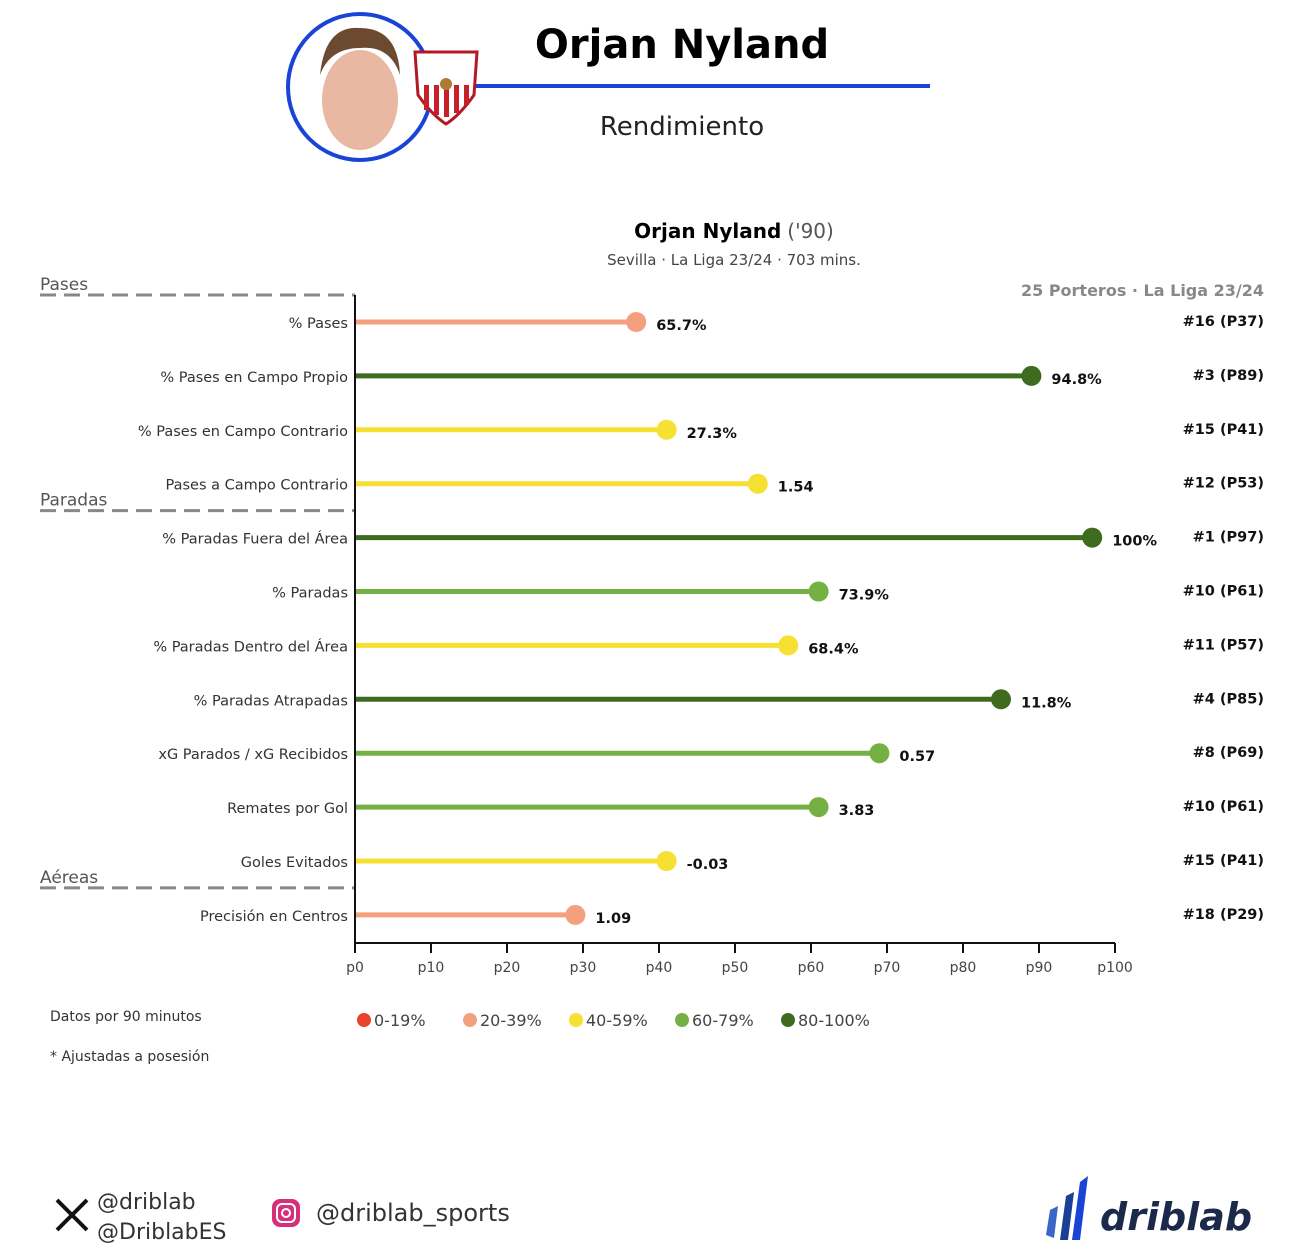 The width and height of the screenshot is (1310, 1259). Describe the element at coordinates (162, 1232) in the screenshot. I see `x-handle-2: @DriblabES` at that location.